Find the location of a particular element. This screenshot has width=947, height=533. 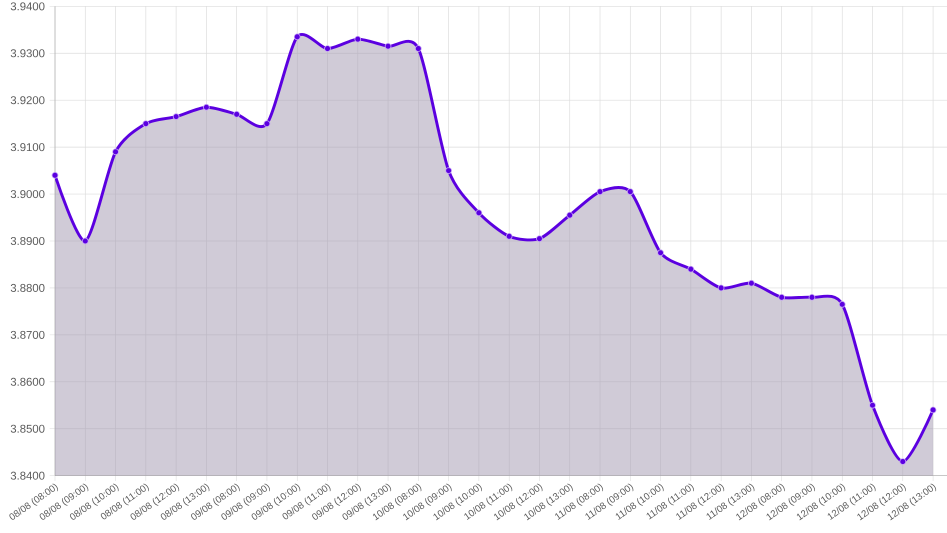

y-tick-label: 3.9200 is located at coordinates (27, 100).